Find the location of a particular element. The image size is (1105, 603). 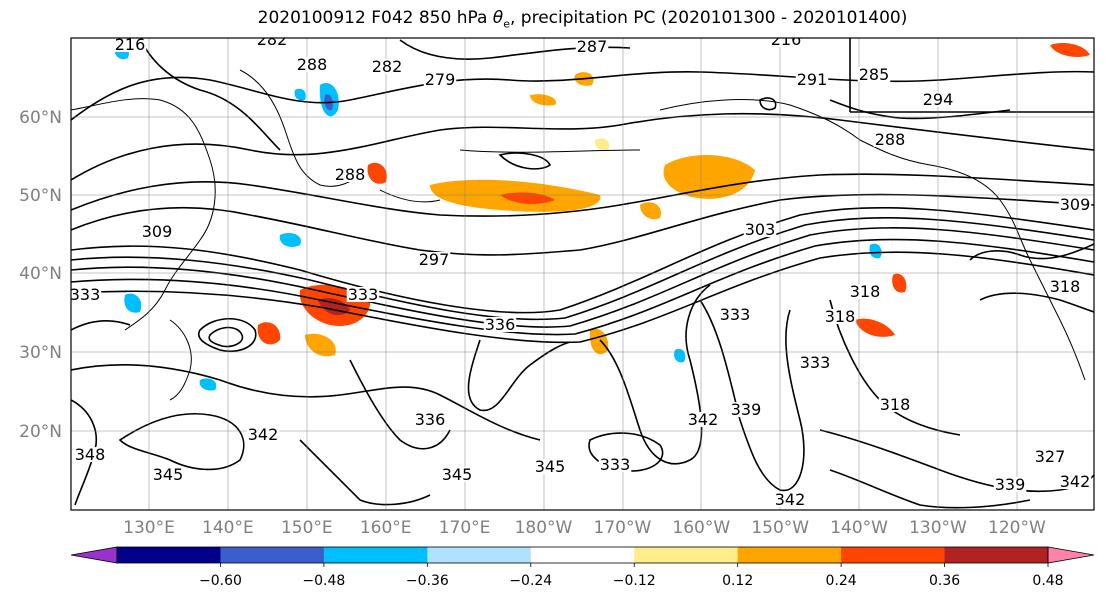

lon-label: 180°W is located at coordinates (544, 528).